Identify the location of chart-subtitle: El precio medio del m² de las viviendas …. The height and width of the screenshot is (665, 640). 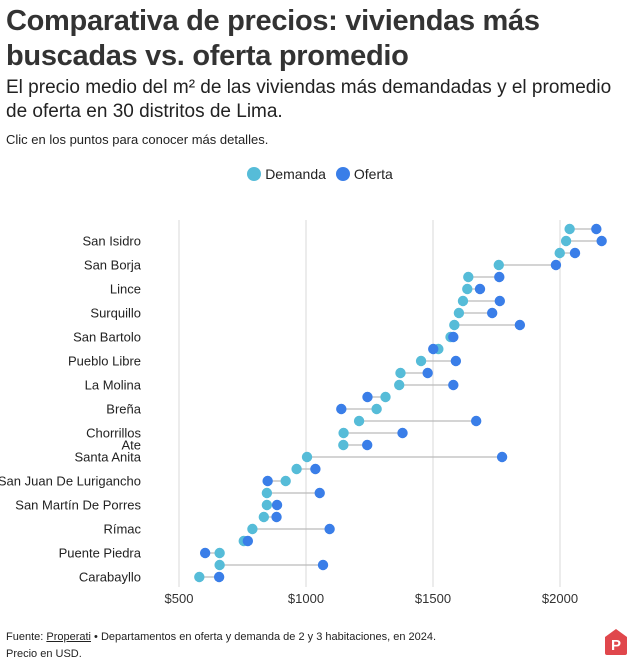
(309, 99).